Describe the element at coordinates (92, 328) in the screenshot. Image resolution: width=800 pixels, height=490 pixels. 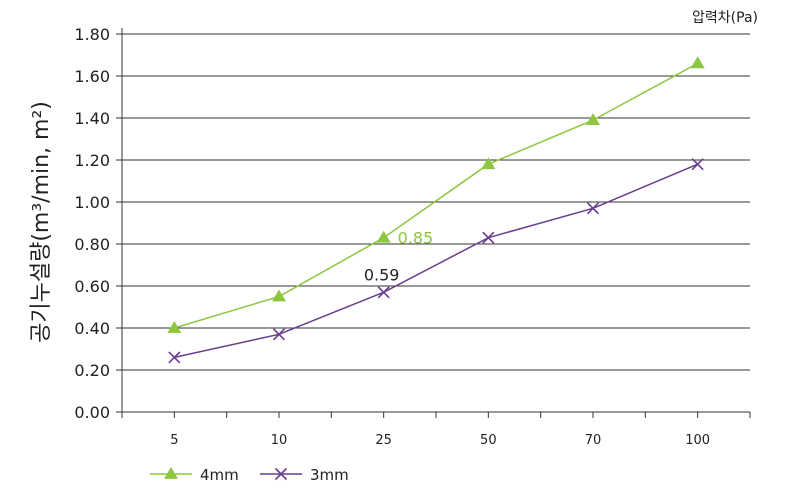
I see `y-tick-label: 0.40` at that location.